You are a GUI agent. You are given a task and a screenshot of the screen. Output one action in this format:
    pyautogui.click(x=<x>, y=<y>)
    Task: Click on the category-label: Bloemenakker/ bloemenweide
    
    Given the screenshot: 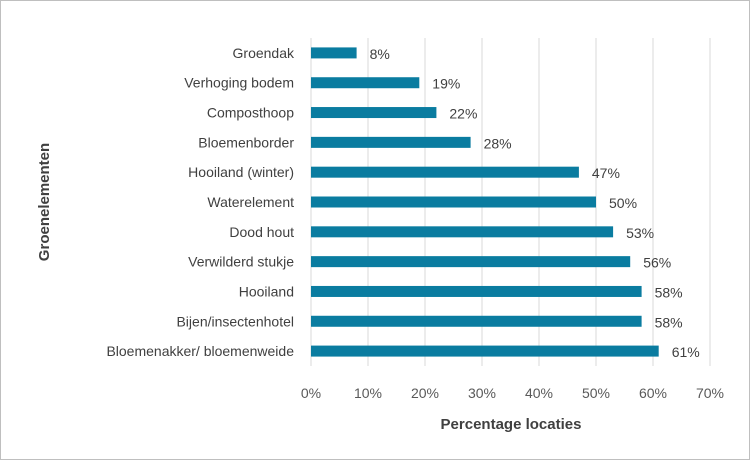 What is the action you would take?
    pyautogui.click(x=200, y=351)
    